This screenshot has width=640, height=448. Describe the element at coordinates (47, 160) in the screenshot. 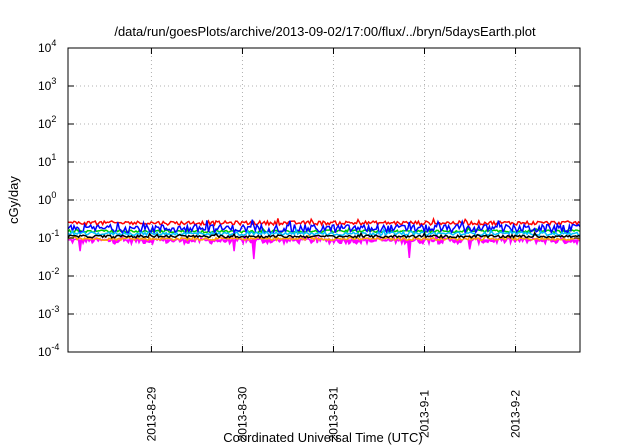

I see `y-tick-label: 10¹` at that location.